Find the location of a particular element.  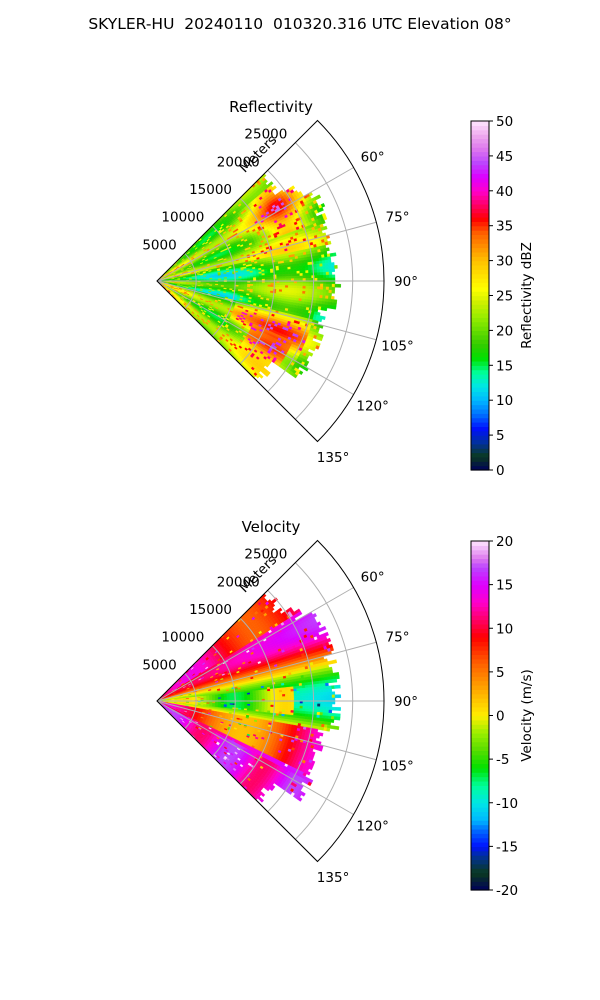

azimuth-tick-label: 75° is located at coordinates (398, 218).